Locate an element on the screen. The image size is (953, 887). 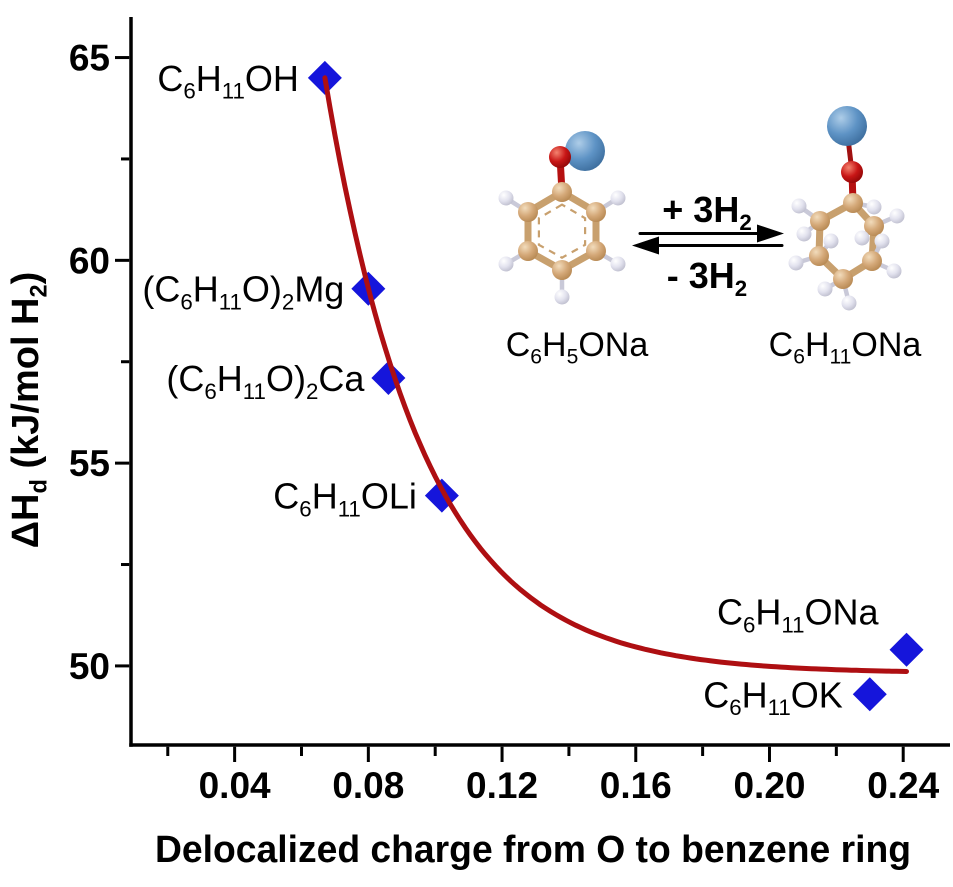
reverse-reaction-label: - 3H2 is located at coordinates (707, 278).